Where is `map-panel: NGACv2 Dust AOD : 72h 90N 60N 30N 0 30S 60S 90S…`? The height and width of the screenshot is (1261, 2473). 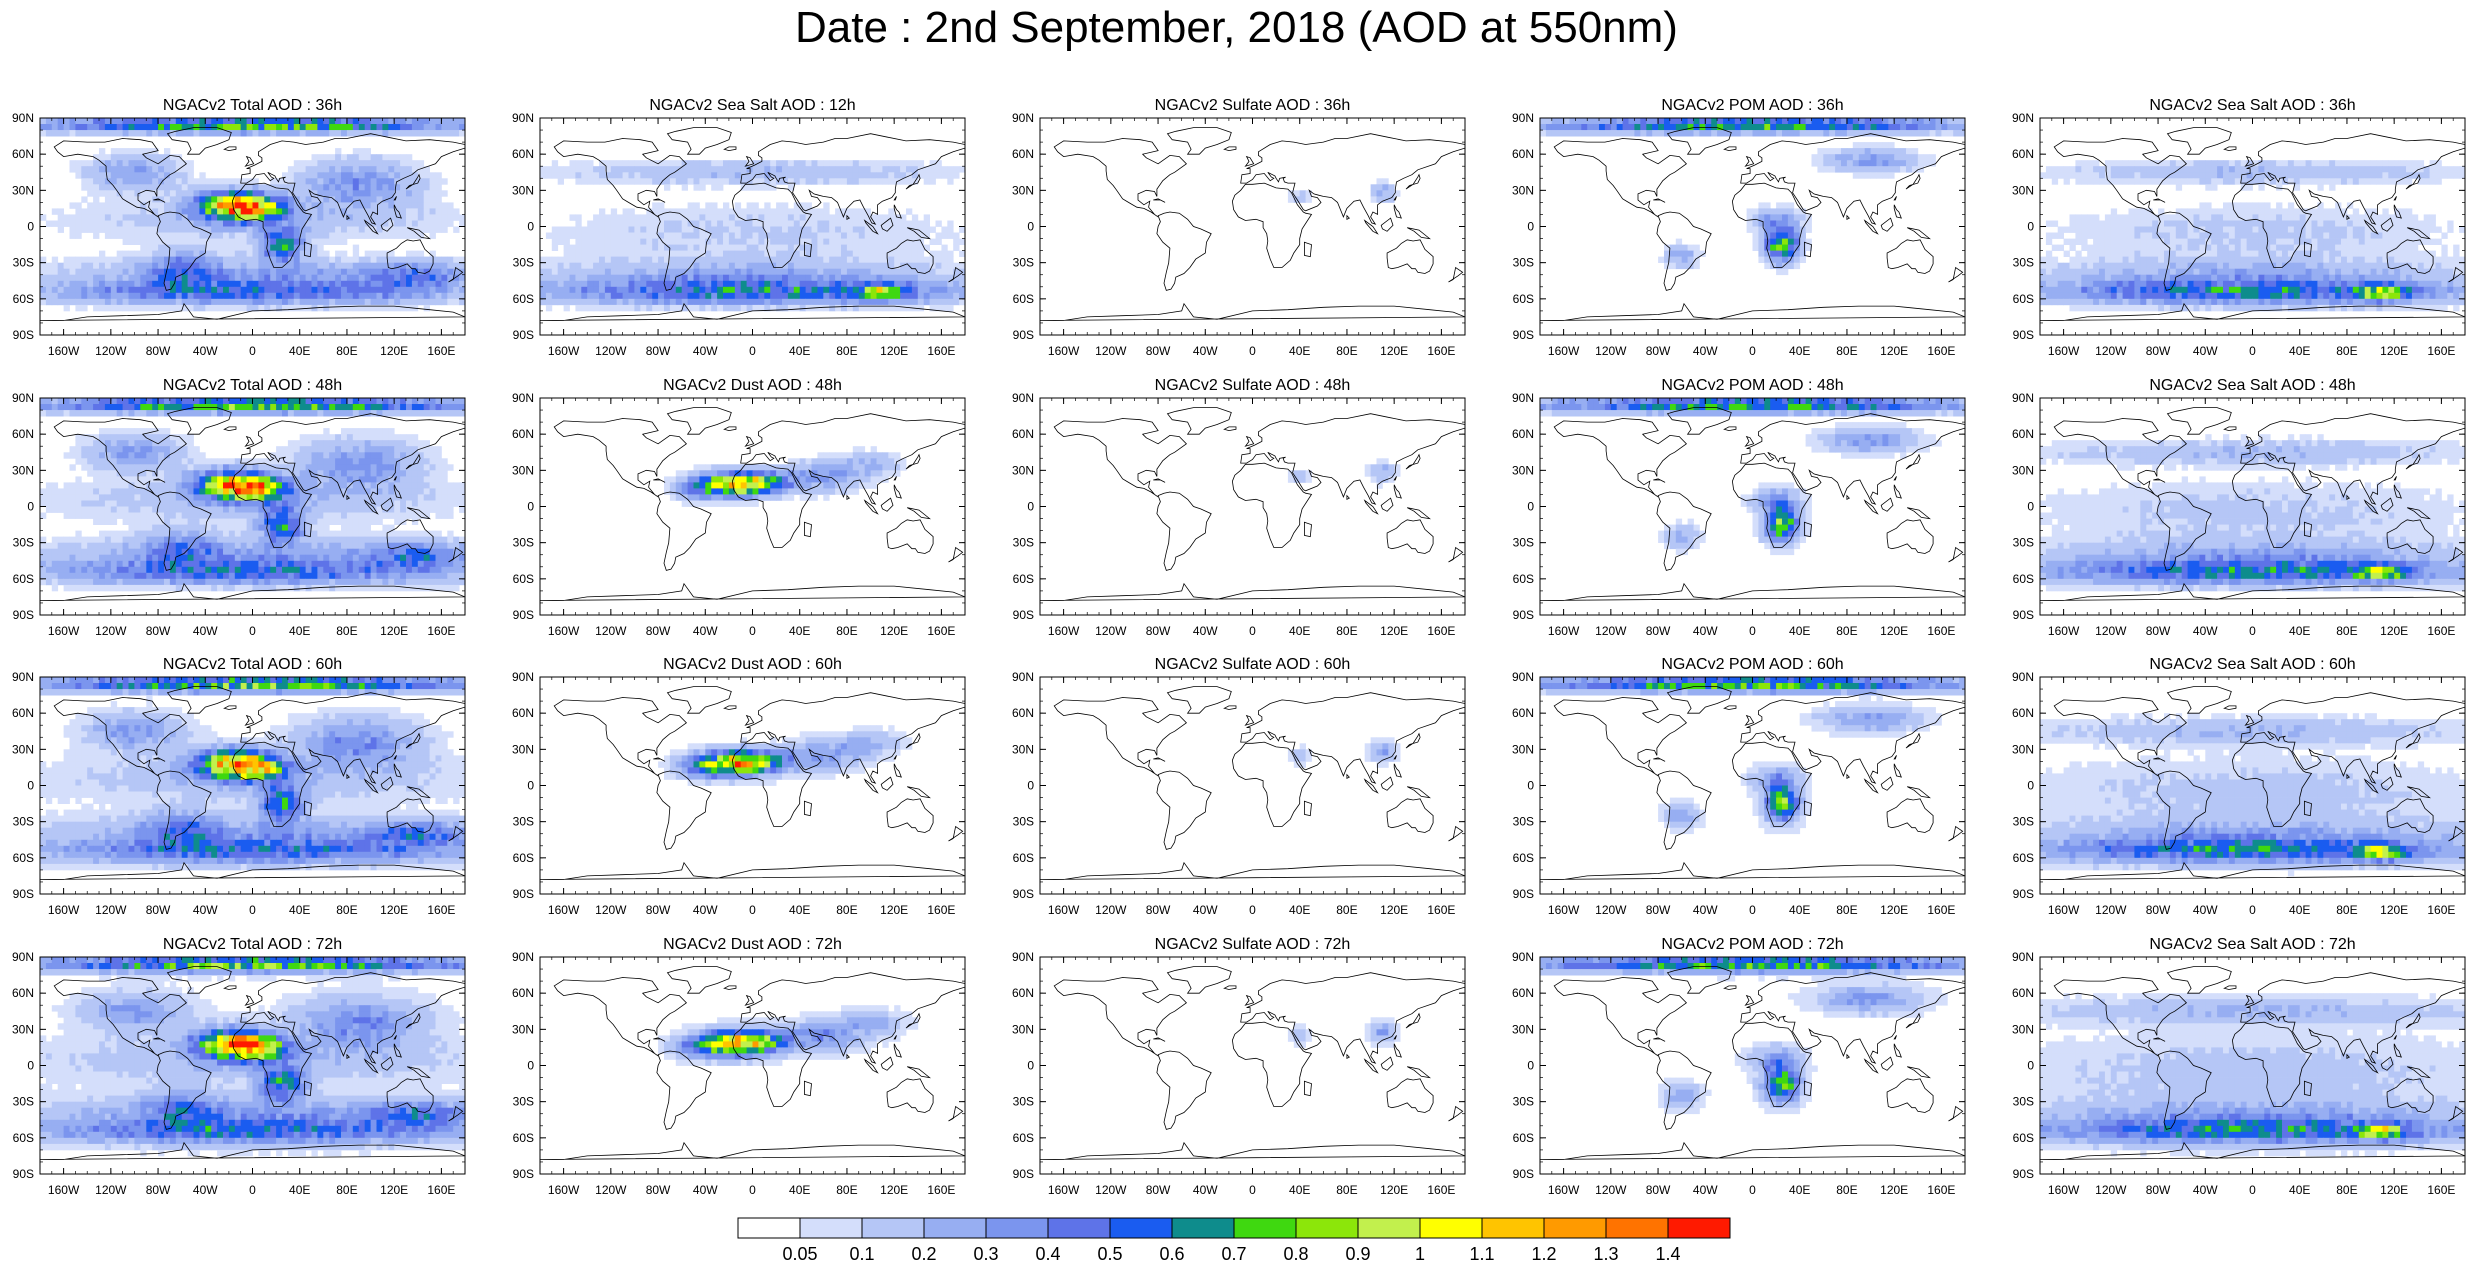 map-panel: NGACv2 Dust AOD : 72h 90N 60N 30N 0 30S 60S 90S… is located at coordinates (739, 1066).